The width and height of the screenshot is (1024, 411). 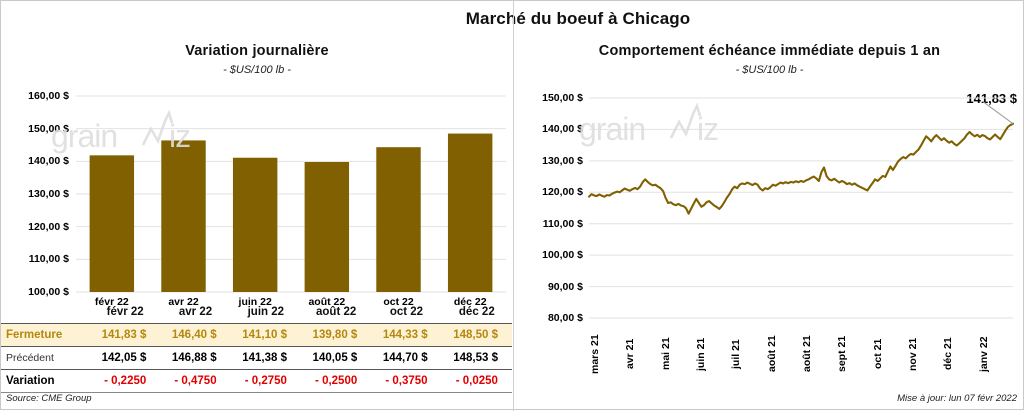 What do you see at coordinates (125, 312) in the screenshot?
I see `table-column-header: févr 22` at bounding box center [125, 312].